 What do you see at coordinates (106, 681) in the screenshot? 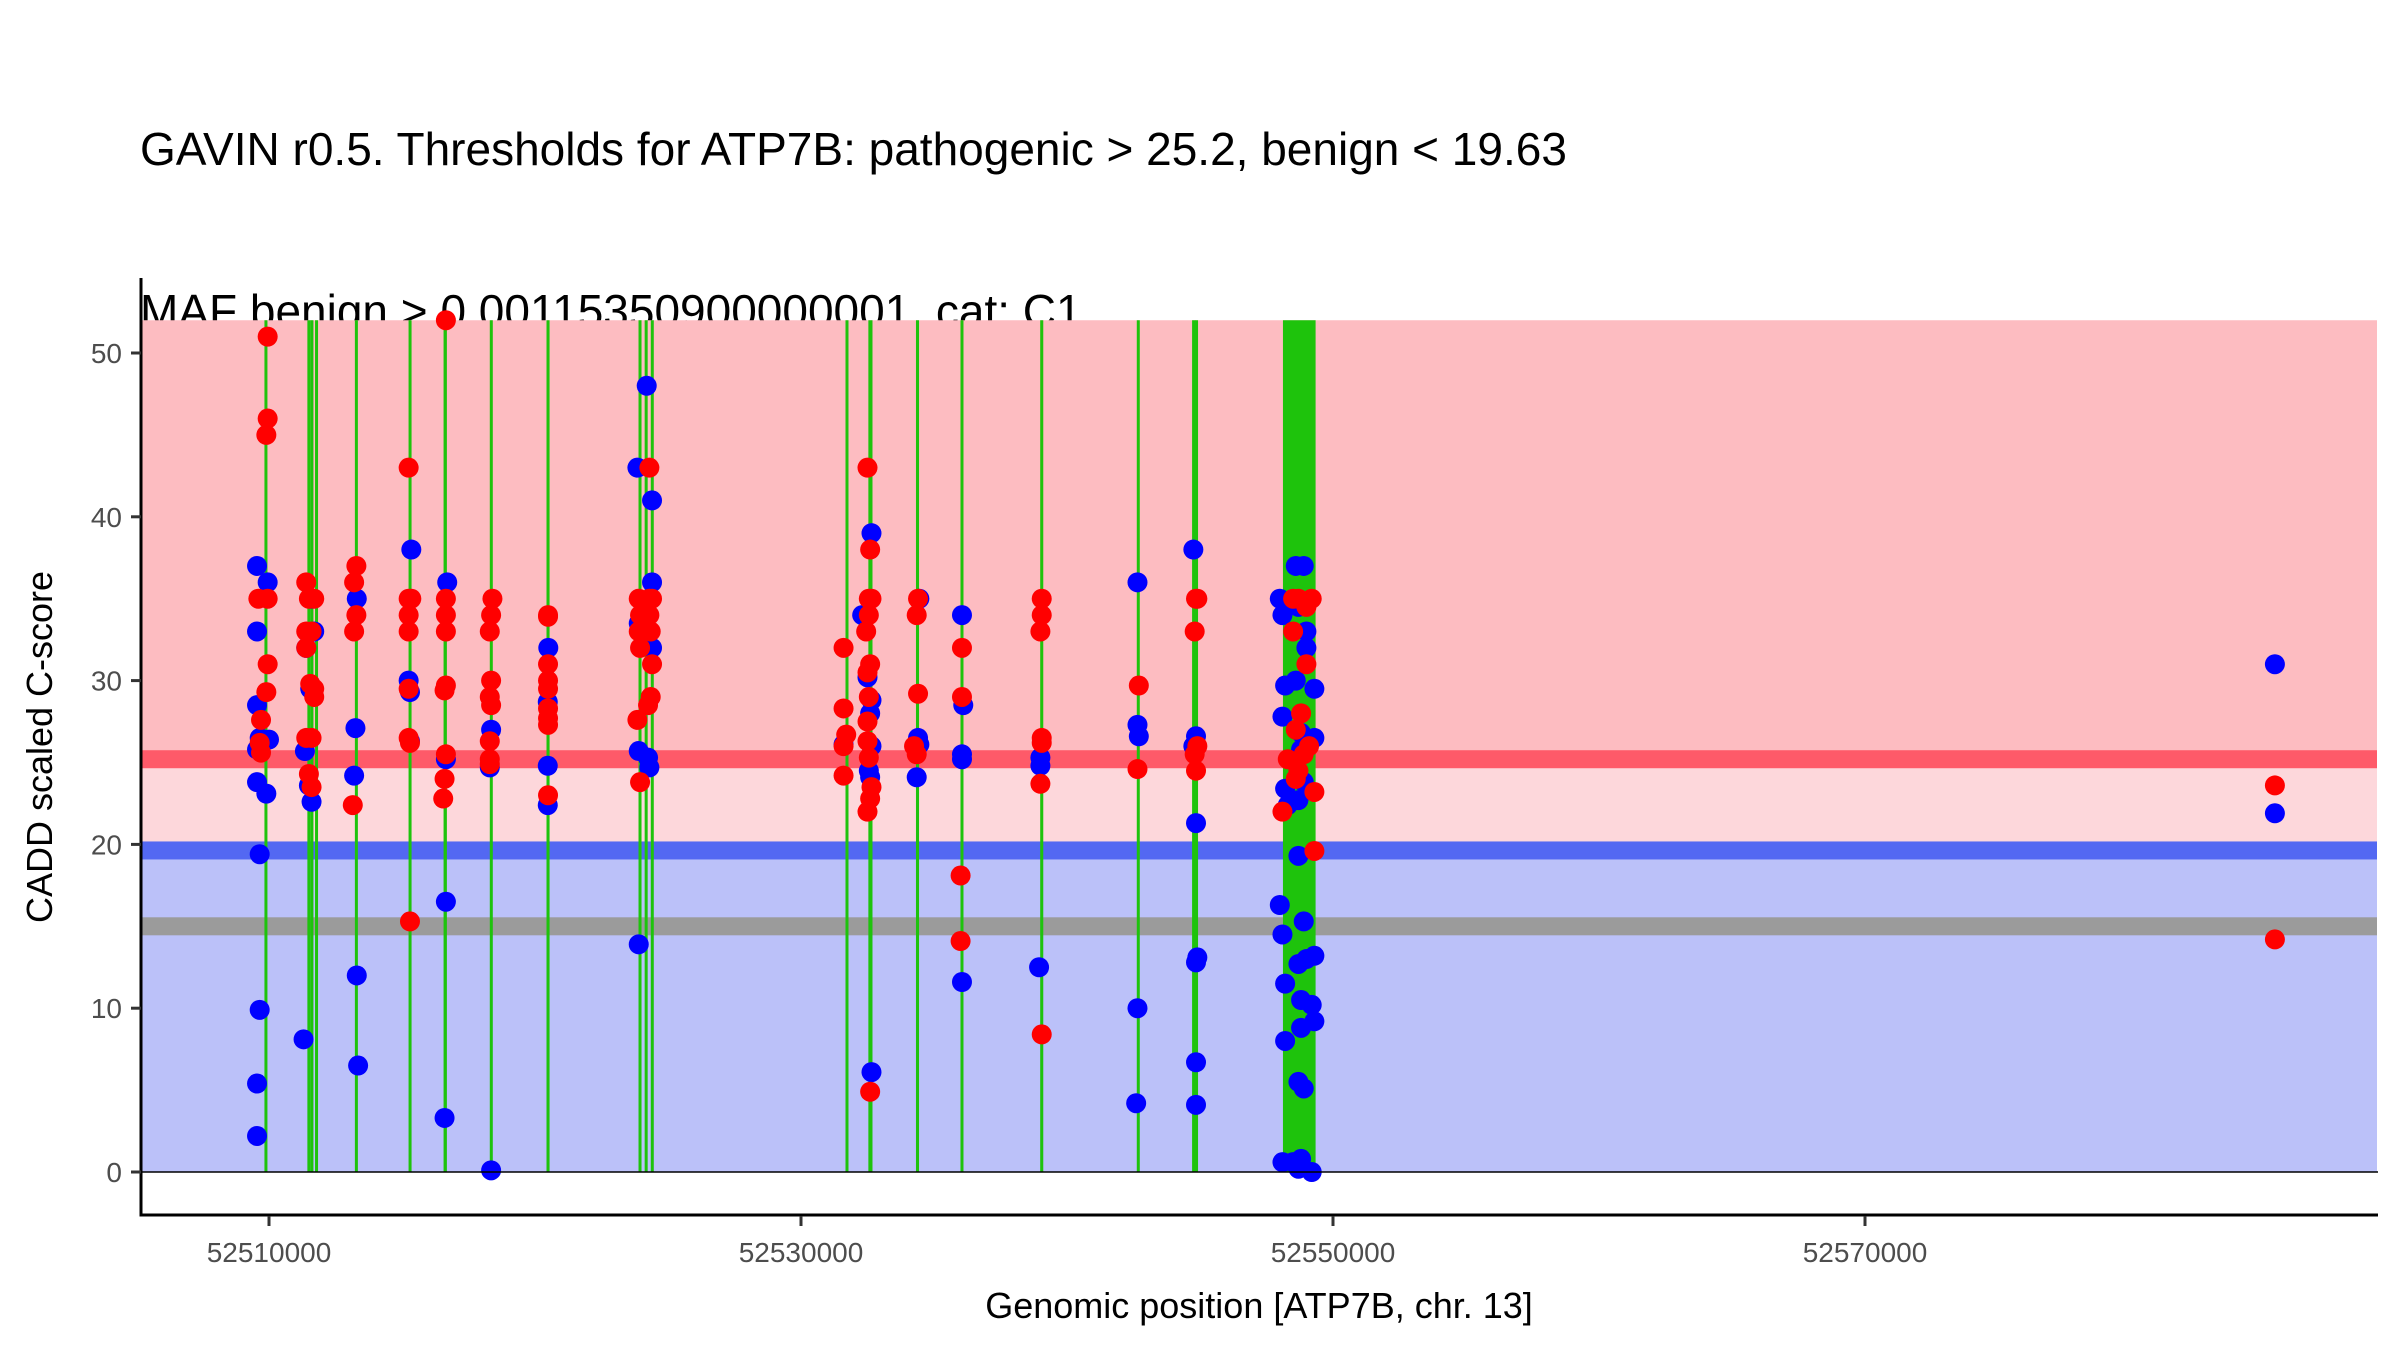
I see `y-tick-label: 30` at bounding box center [106, 681].